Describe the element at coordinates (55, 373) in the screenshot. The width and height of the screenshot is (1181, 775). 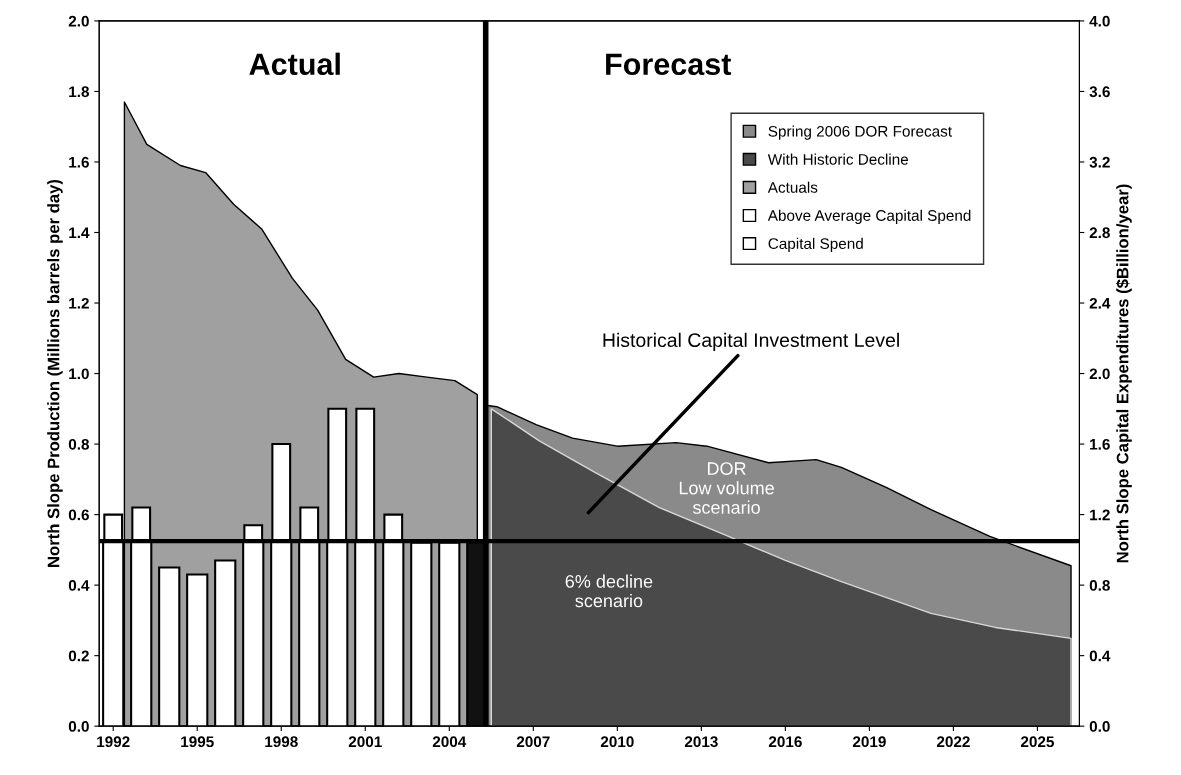
I see `y-axis-title: North Slope Production (Millions barrels per day)` at that location.